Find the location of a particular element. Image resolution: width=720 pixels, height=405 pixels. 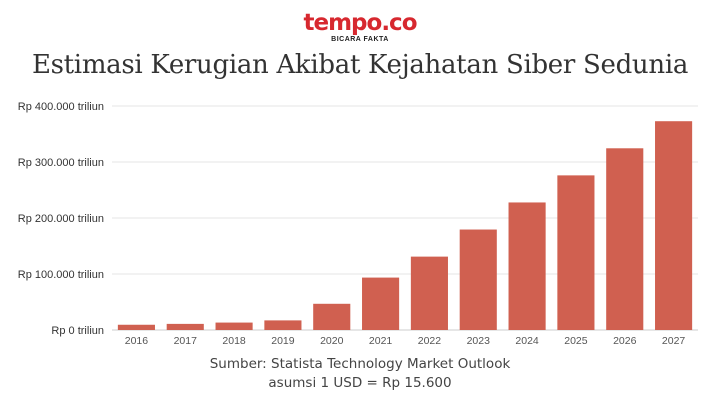

x-tick-label: 2022 is located at coordinates (430, 341).